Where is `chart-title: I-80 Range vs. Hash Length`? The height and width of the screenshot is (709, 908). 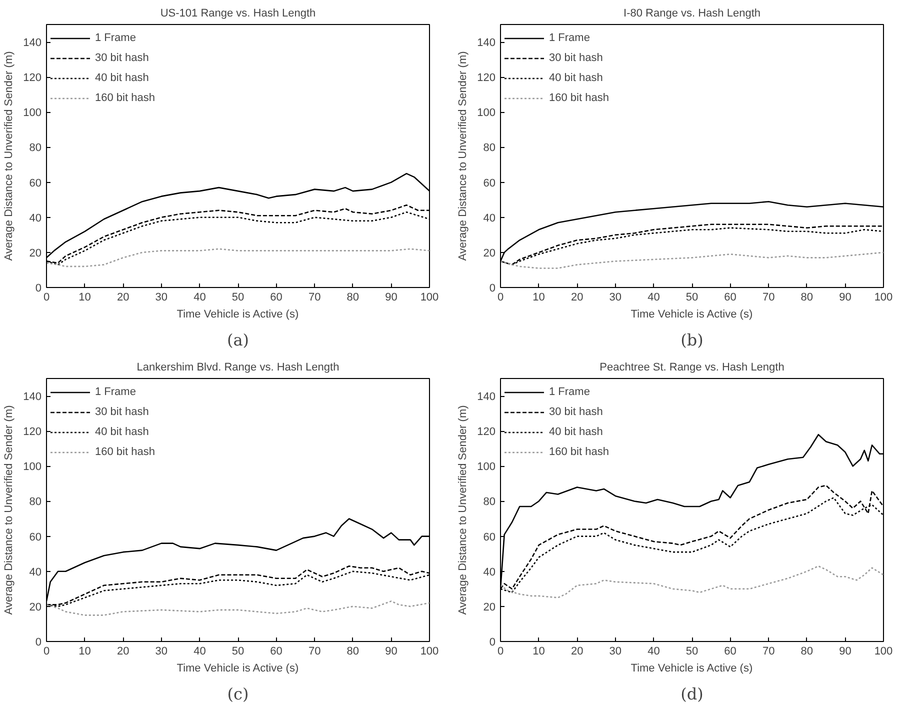
chart-title: I-80 Range vs. Hash Length is located at coordinates (692, 14).